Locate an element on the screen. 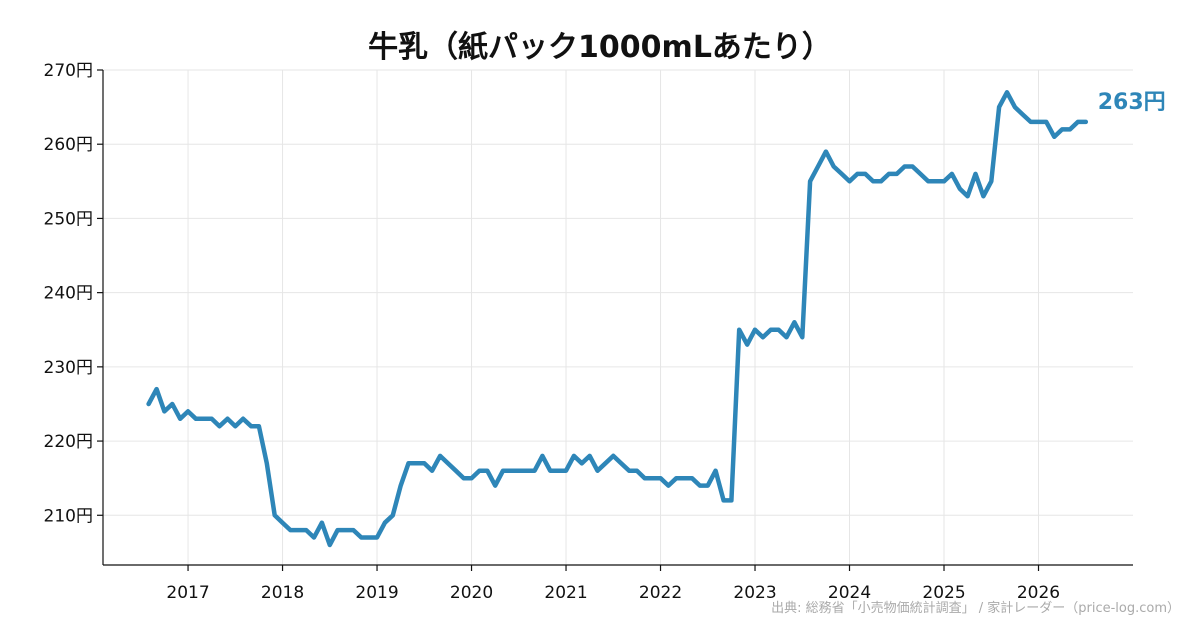  x-tick-label-8: 2025 is located at coordinates (943, 593).